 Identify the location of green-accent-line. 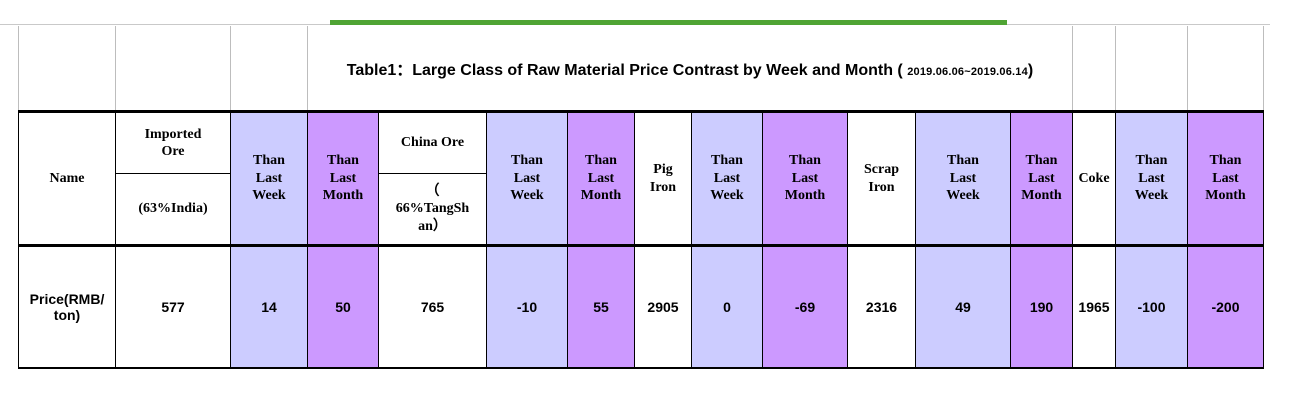
(668, 22).